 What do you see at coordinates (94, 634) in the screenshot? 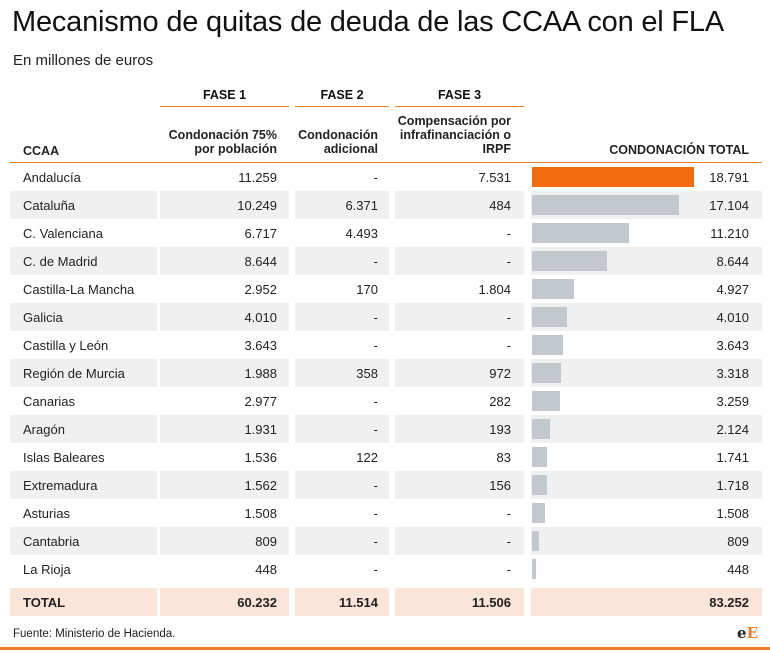
I see `source-note: Fuente: Ministerio de Hacienda.` at bounding box center [94, 634].